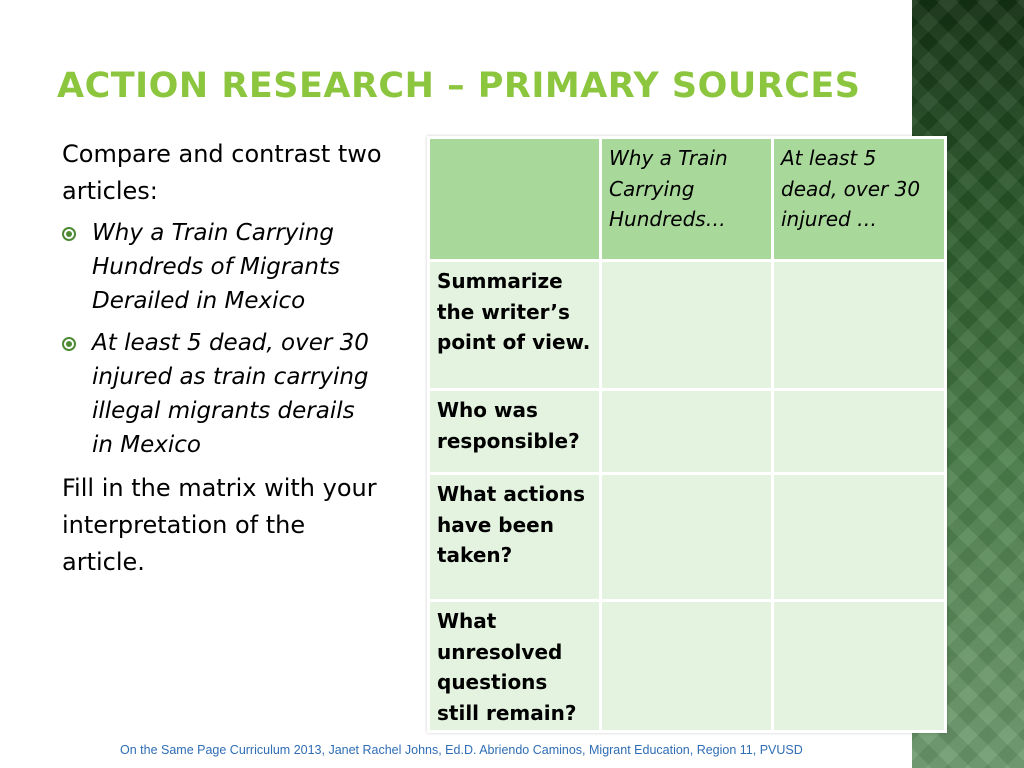  Describe the element at coordinates (514, 199) in the screenshot. I see `header-cell-empty` at that location.